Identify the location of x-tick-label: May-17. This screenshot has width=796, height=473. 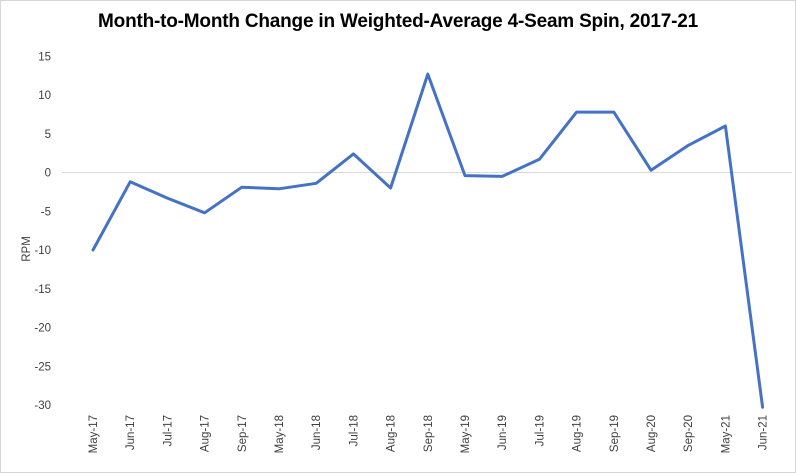
(94, 434).